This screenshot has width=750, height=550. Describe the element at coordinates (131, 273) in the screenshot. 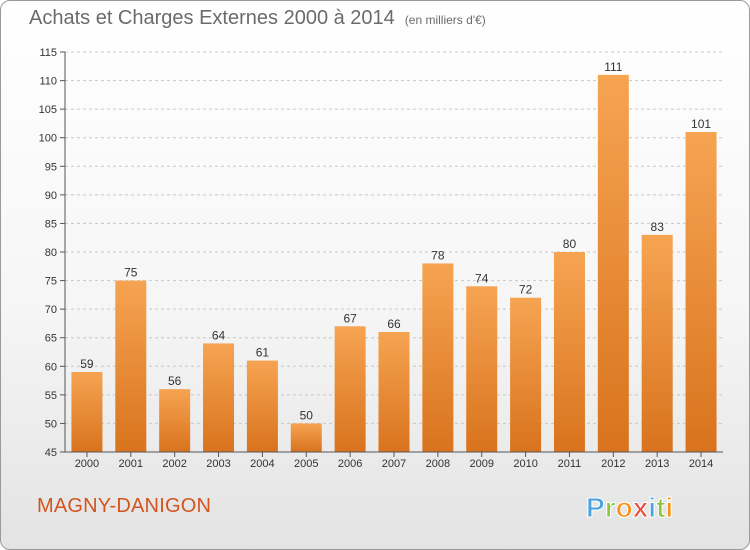

I see `value-label: 75` at that location.